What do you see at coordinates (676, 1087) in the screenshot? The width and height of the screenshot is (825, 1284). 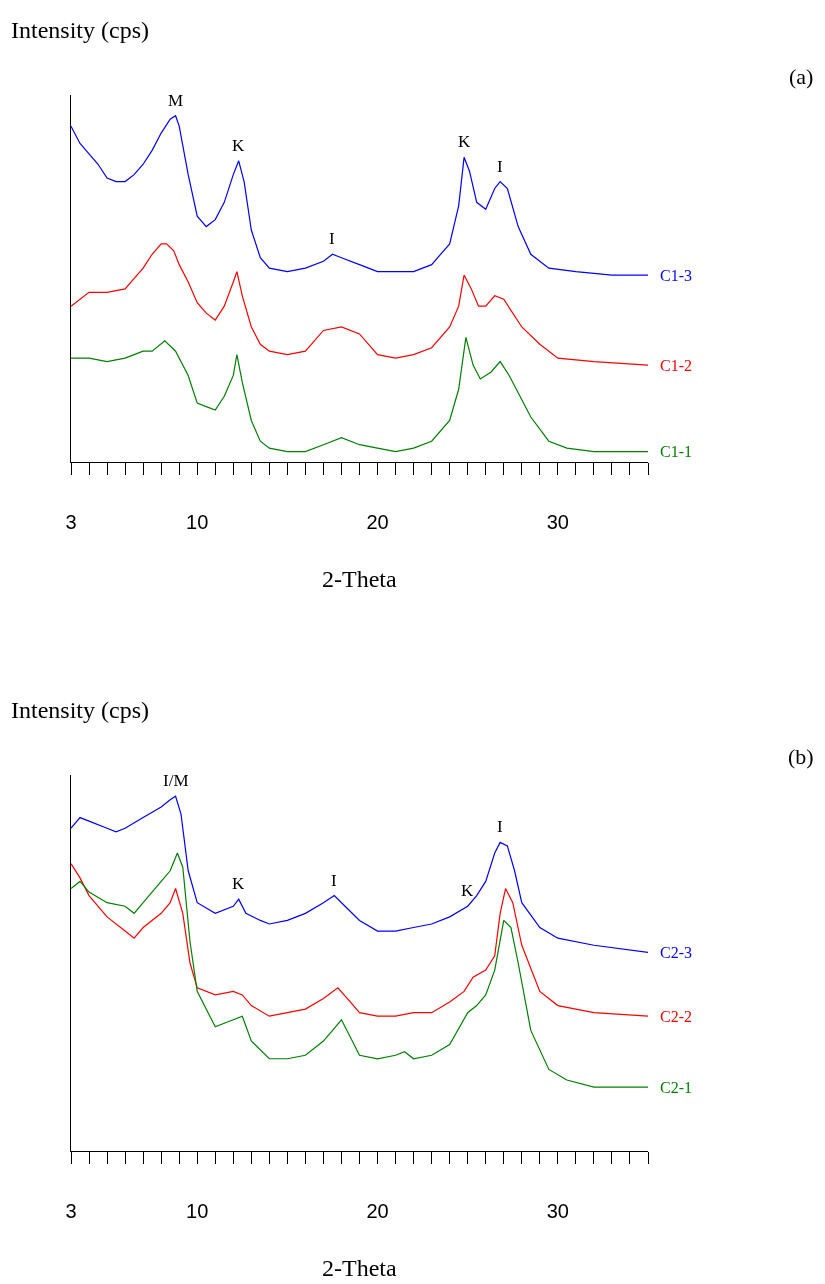 I see `series-label: C2-1` at bounding box center [676, 1087].